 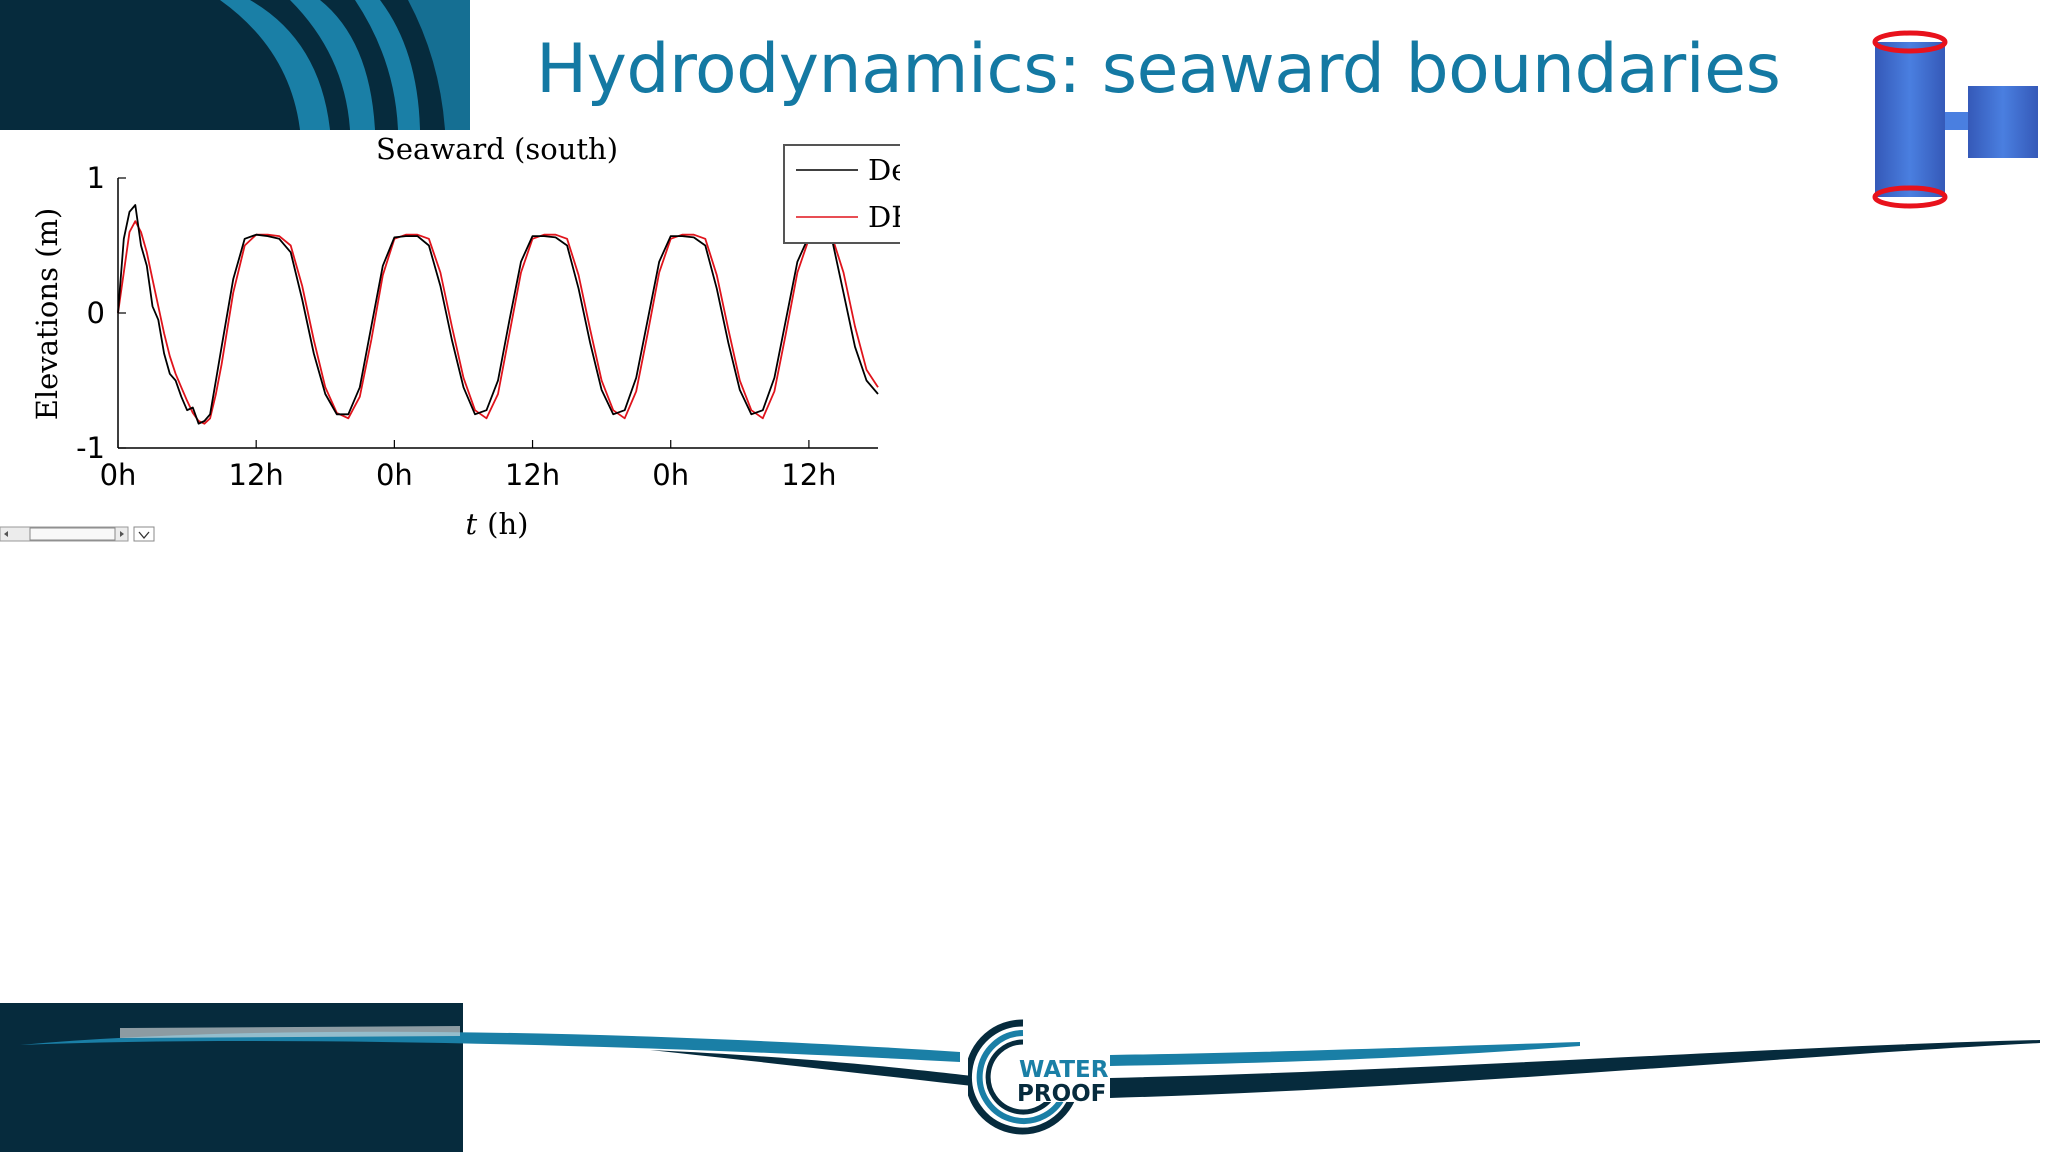 What do you see at coordinates (47, 314) in the screenshot?
I see `chart-ylabel: Elevations (m)` at bounding box center [47, 314].